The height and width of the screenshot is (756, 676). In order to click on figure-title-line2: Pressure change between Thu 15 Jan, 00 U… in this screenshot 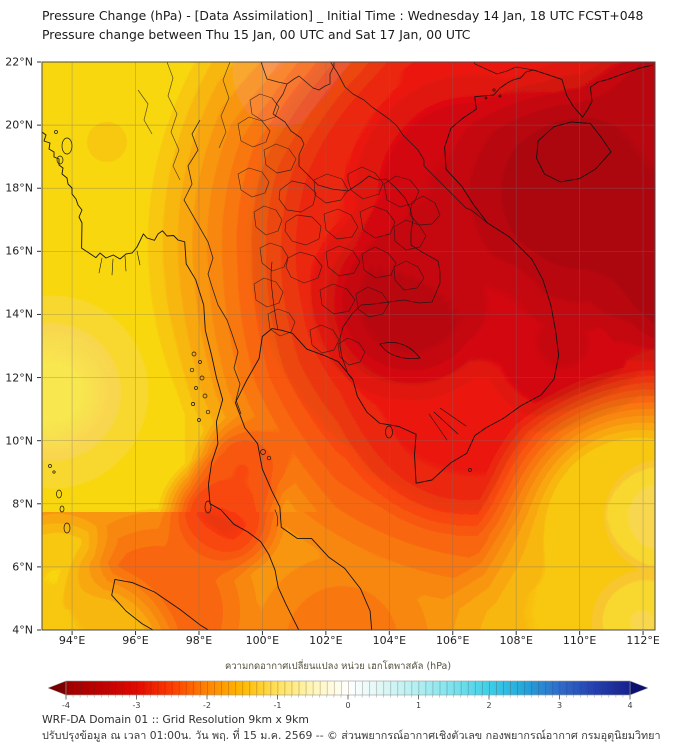, I will do `click(256, 34)`.